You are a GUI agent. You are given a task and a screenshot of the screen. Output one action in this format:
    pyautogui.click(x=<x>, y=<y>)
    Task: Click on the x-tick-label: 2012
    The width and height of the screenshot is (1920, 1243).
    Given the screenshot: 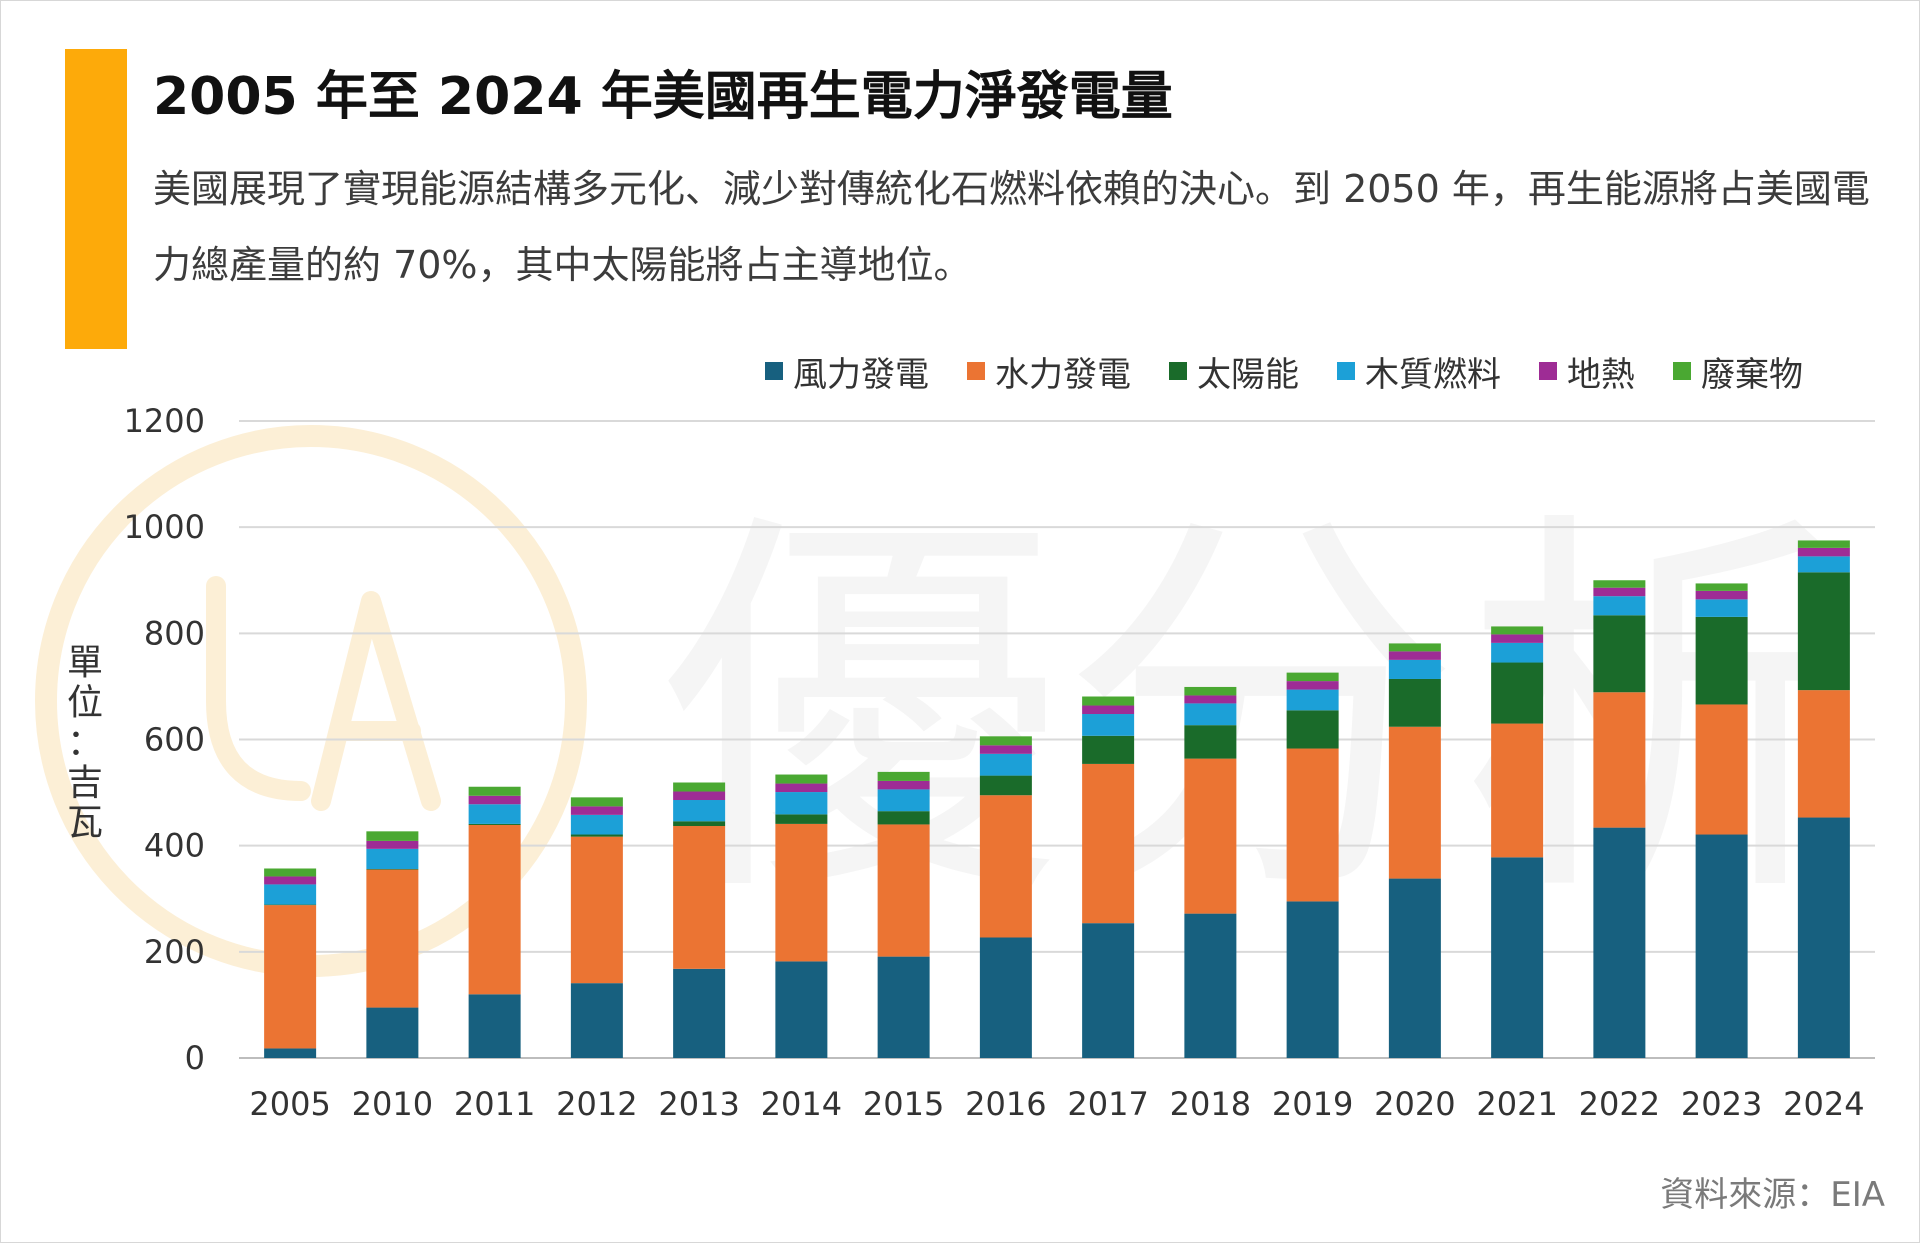 What is the action you would take?
    pyautogui.click(x=596, y=1104)
    